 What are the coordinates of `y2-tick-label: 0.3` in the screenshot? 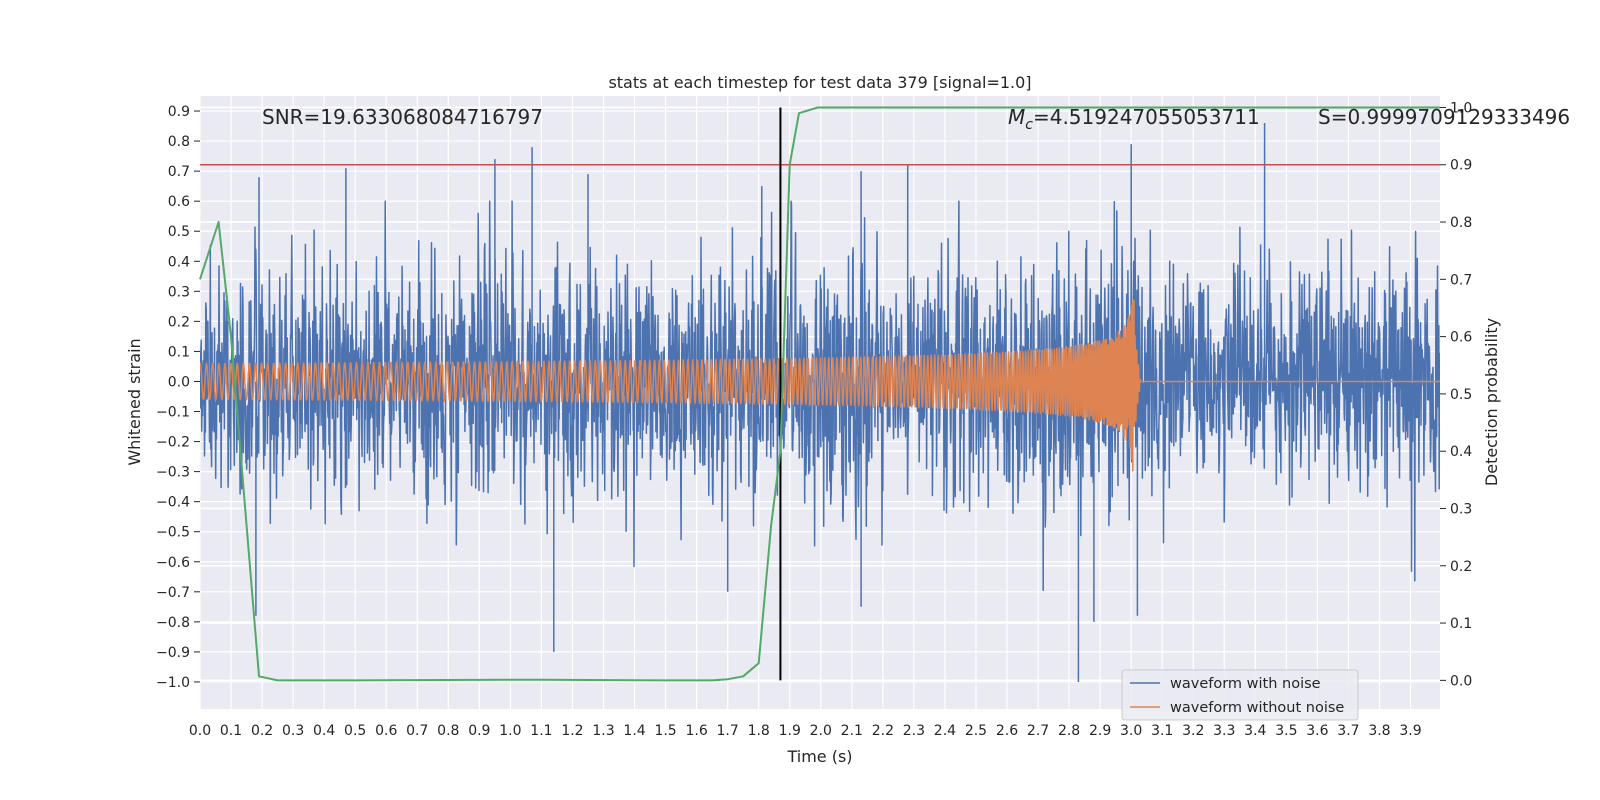 It's located at (1461, 509).